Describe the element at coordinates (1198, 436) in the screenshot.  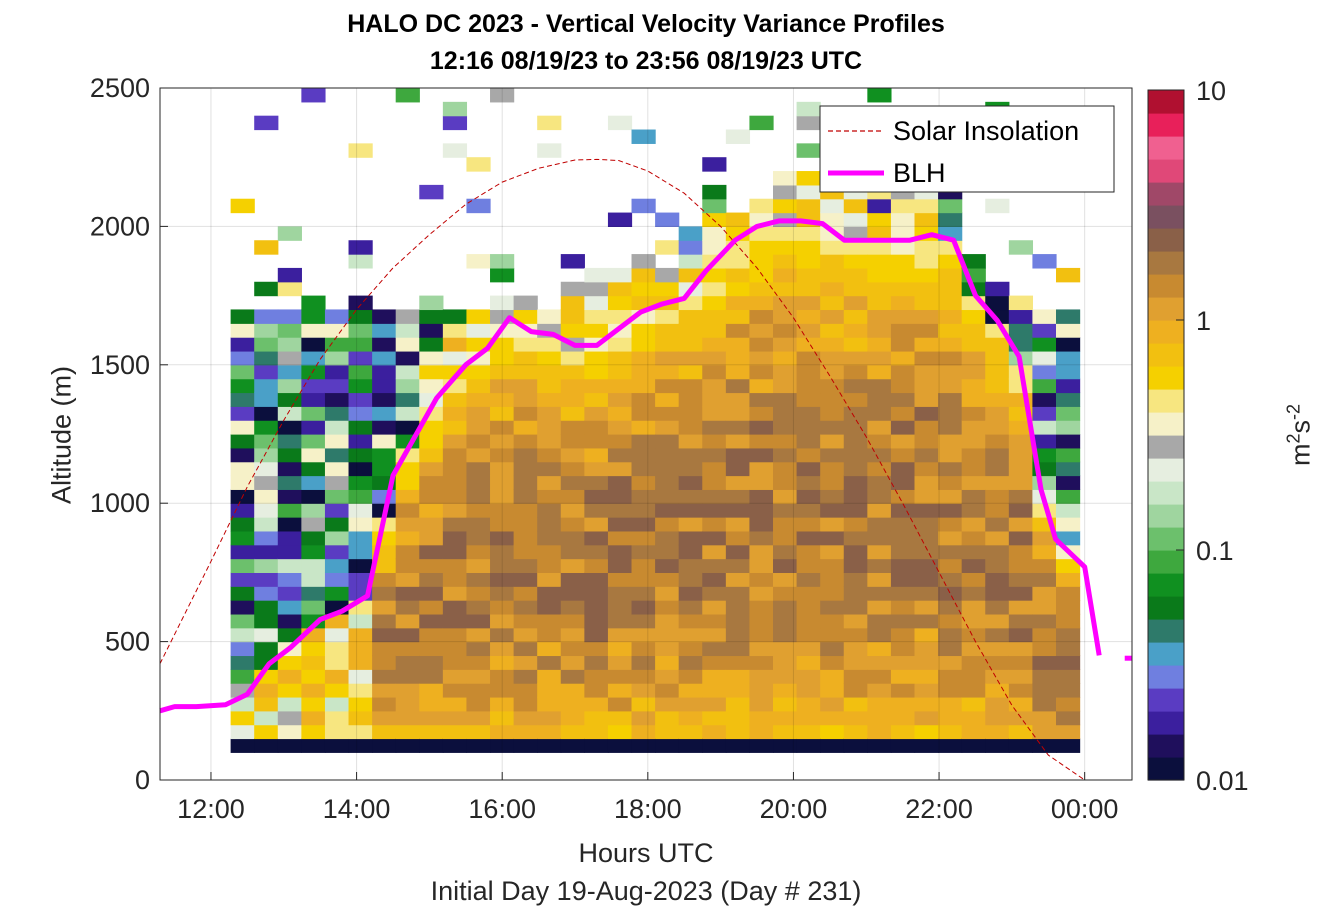
I see `colorbar: 0.01 0.1 1 10` at that location.